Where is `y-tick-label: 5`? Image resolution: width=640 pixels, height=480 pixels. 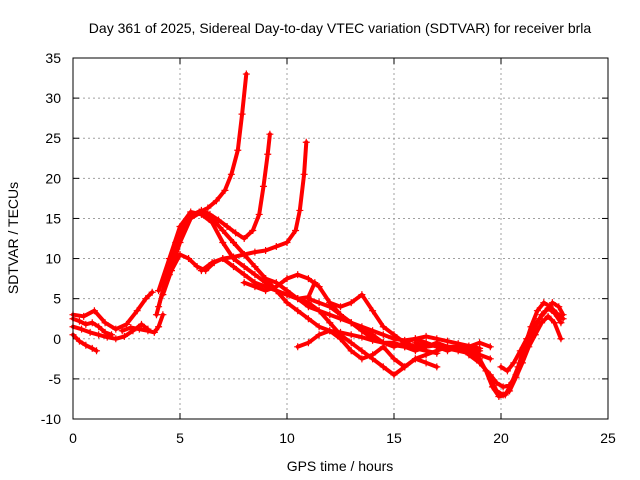 y-tick-label: 5 is located at coordinates (57, 299).